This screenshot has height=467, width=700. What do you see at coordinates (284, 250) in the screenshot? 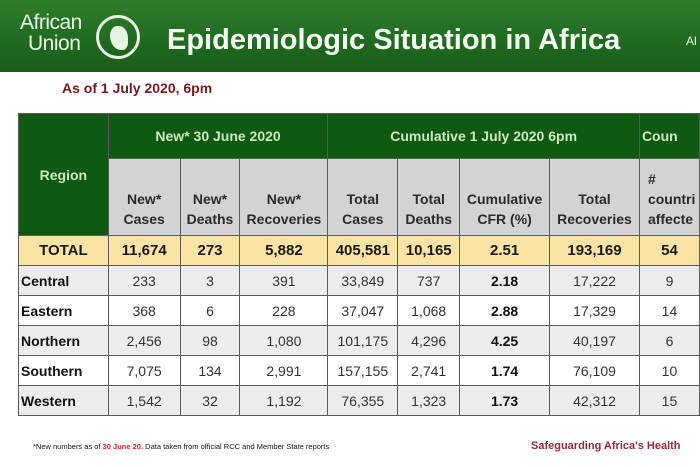
I see `total-cell: 5,882` at bounding box center [284, 250].